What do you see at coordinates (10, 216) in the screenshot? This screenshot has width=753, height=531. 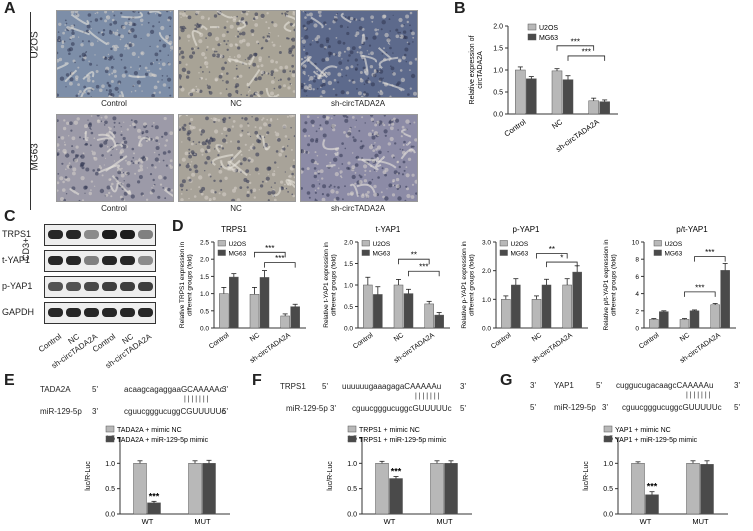 I see `panel-letter-c: C` at bounding box center [10, 216].